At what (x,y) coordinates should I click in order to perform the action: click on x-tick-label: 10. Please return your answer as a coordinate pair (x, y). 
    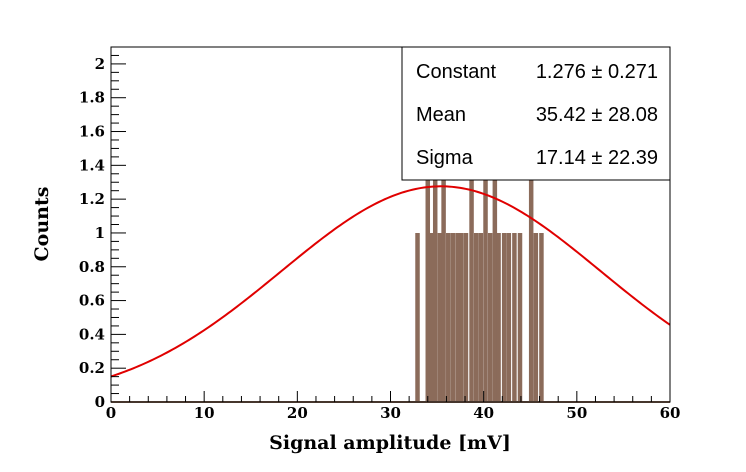
    Looking at the image, I should click on (204, 413).